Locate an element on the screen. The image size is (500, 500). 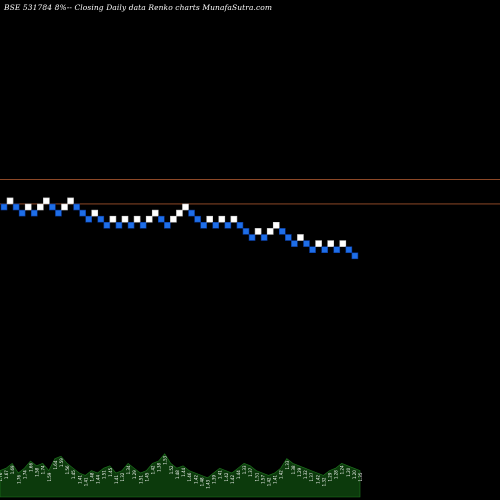
volume-label: 1.35 is located at coordinates (360, 476).